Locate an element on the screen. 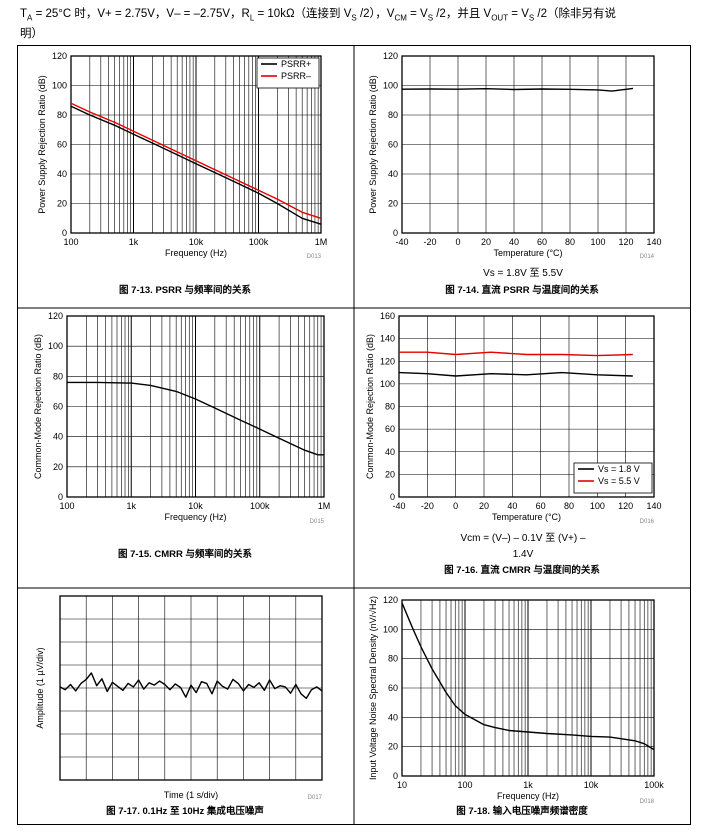 The height and width of the screenshot is (833, 711). x-tick-label: 10 is located at coordinates (402, 785).